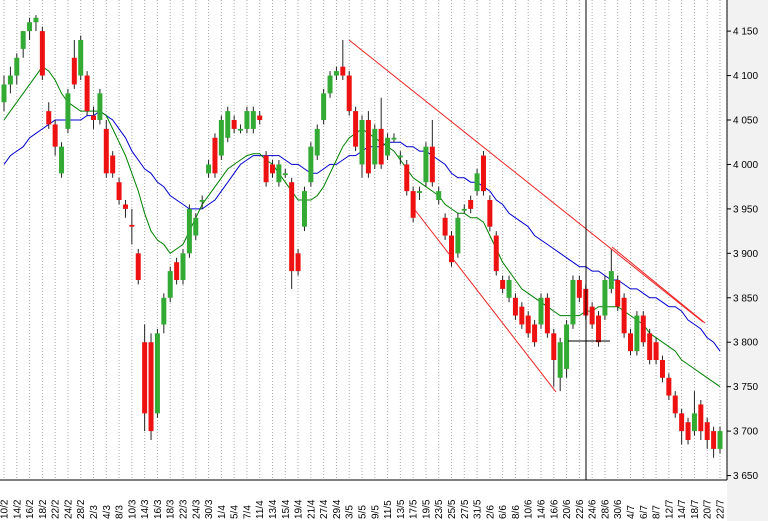 This screenshot has height=521, width=768. I want to click on x-tick-label: 8/7, so click(657, 512).